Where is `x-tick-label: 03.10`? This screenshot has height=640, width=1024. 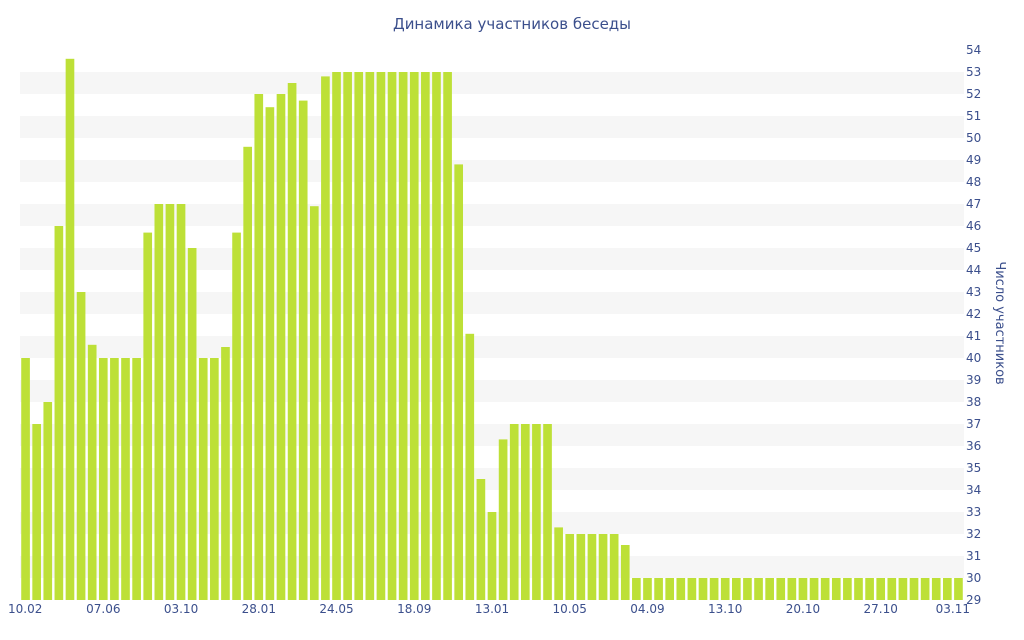
x-tick-label: 03.10 is located at coordinates (181, 609).